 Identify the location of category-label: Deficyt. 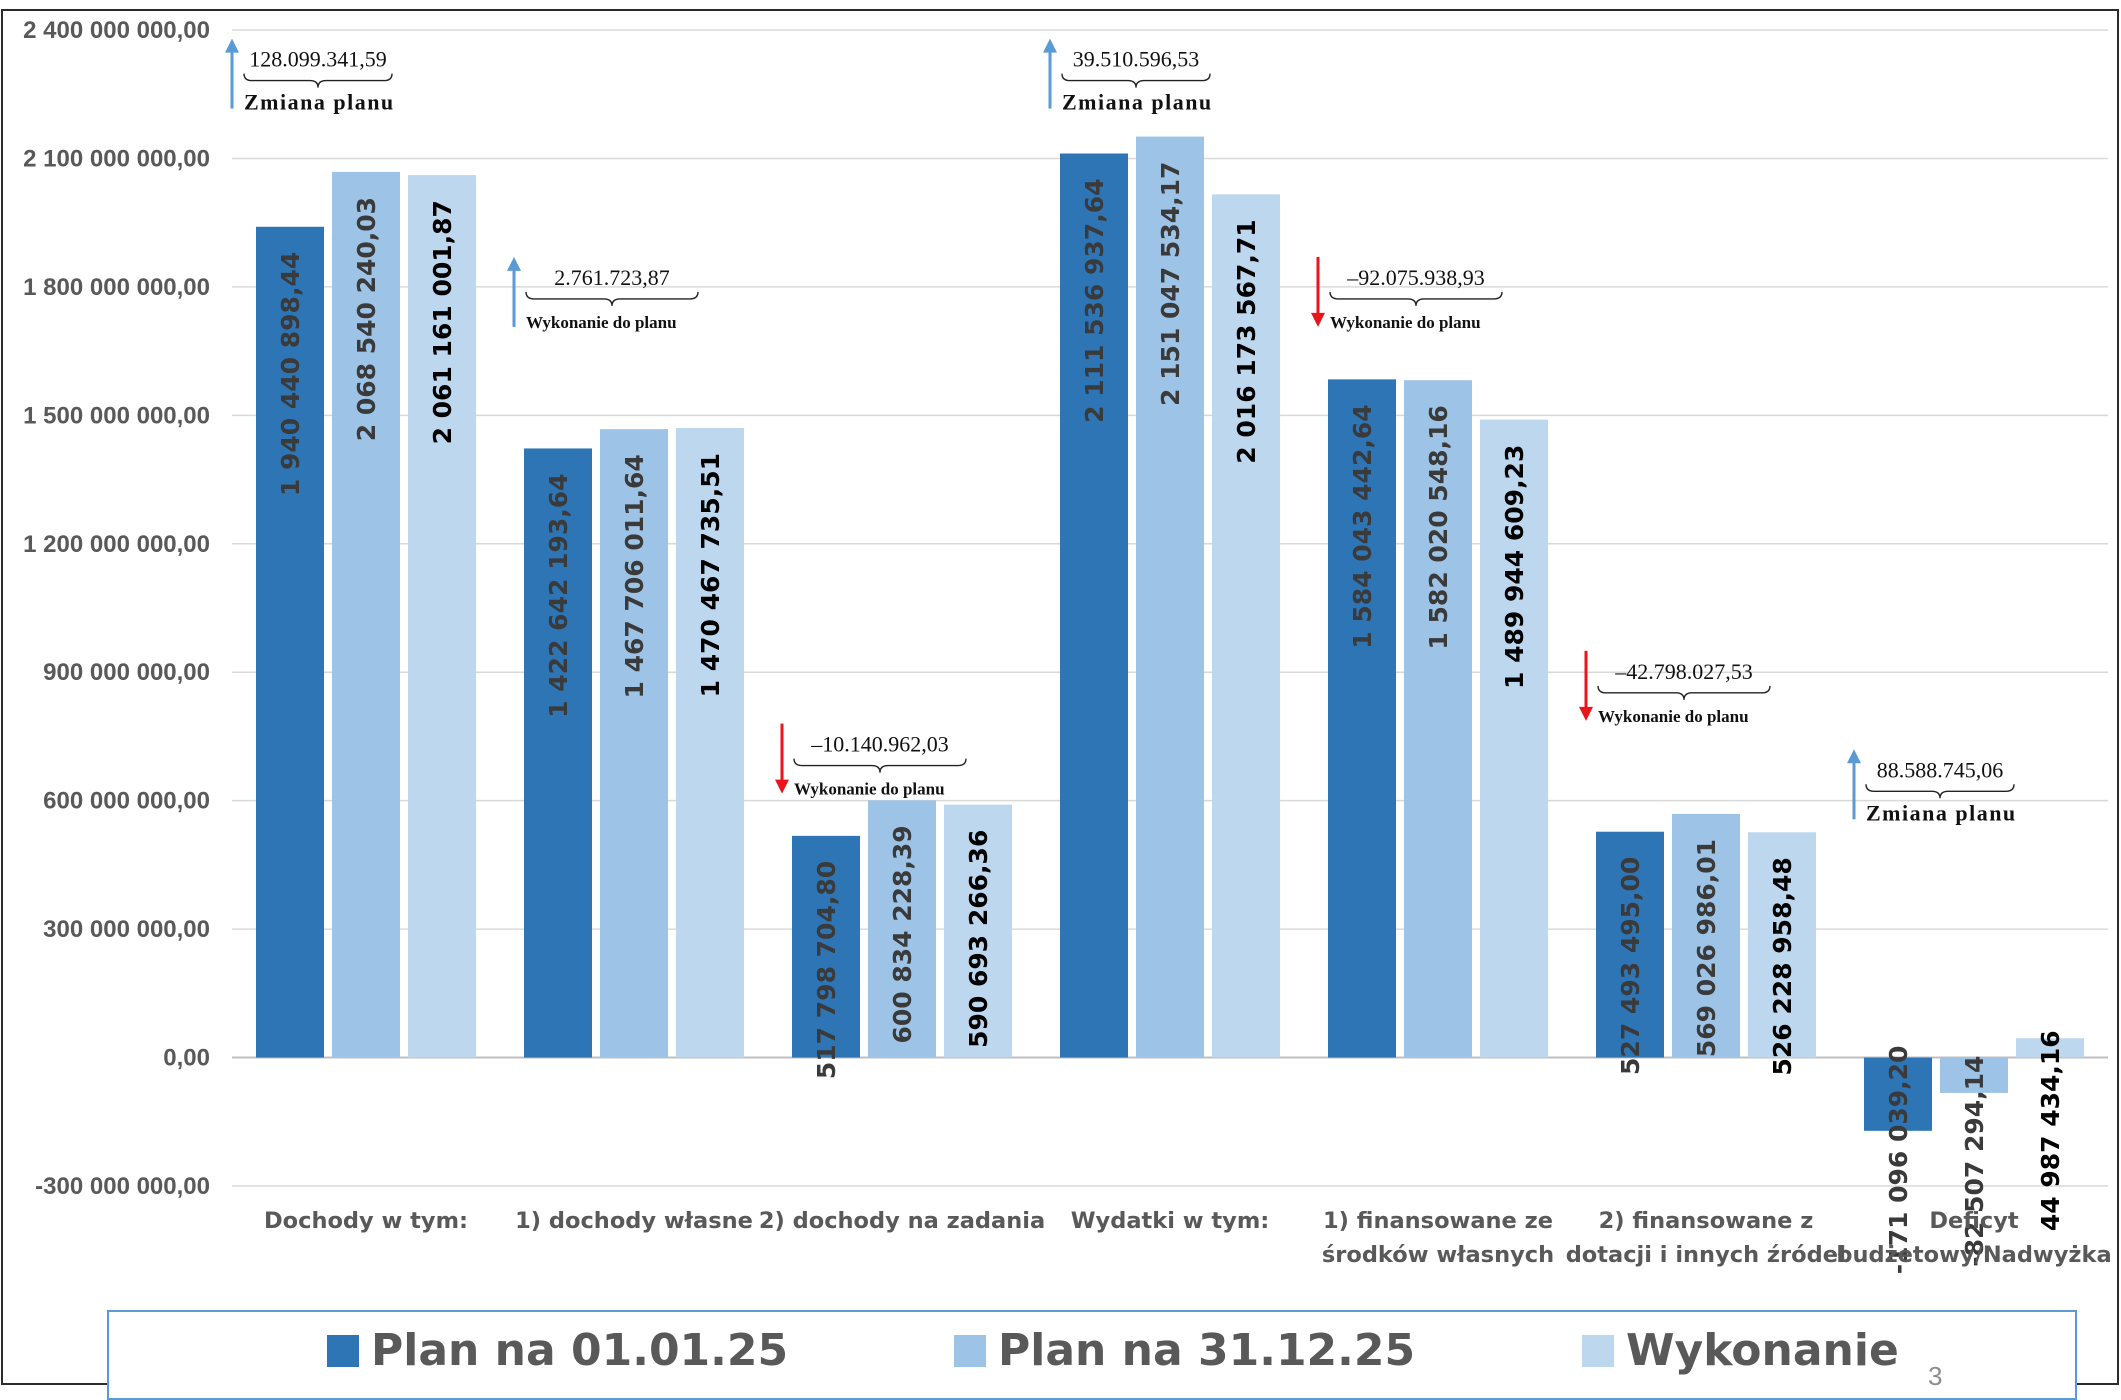
(1974, 1221).